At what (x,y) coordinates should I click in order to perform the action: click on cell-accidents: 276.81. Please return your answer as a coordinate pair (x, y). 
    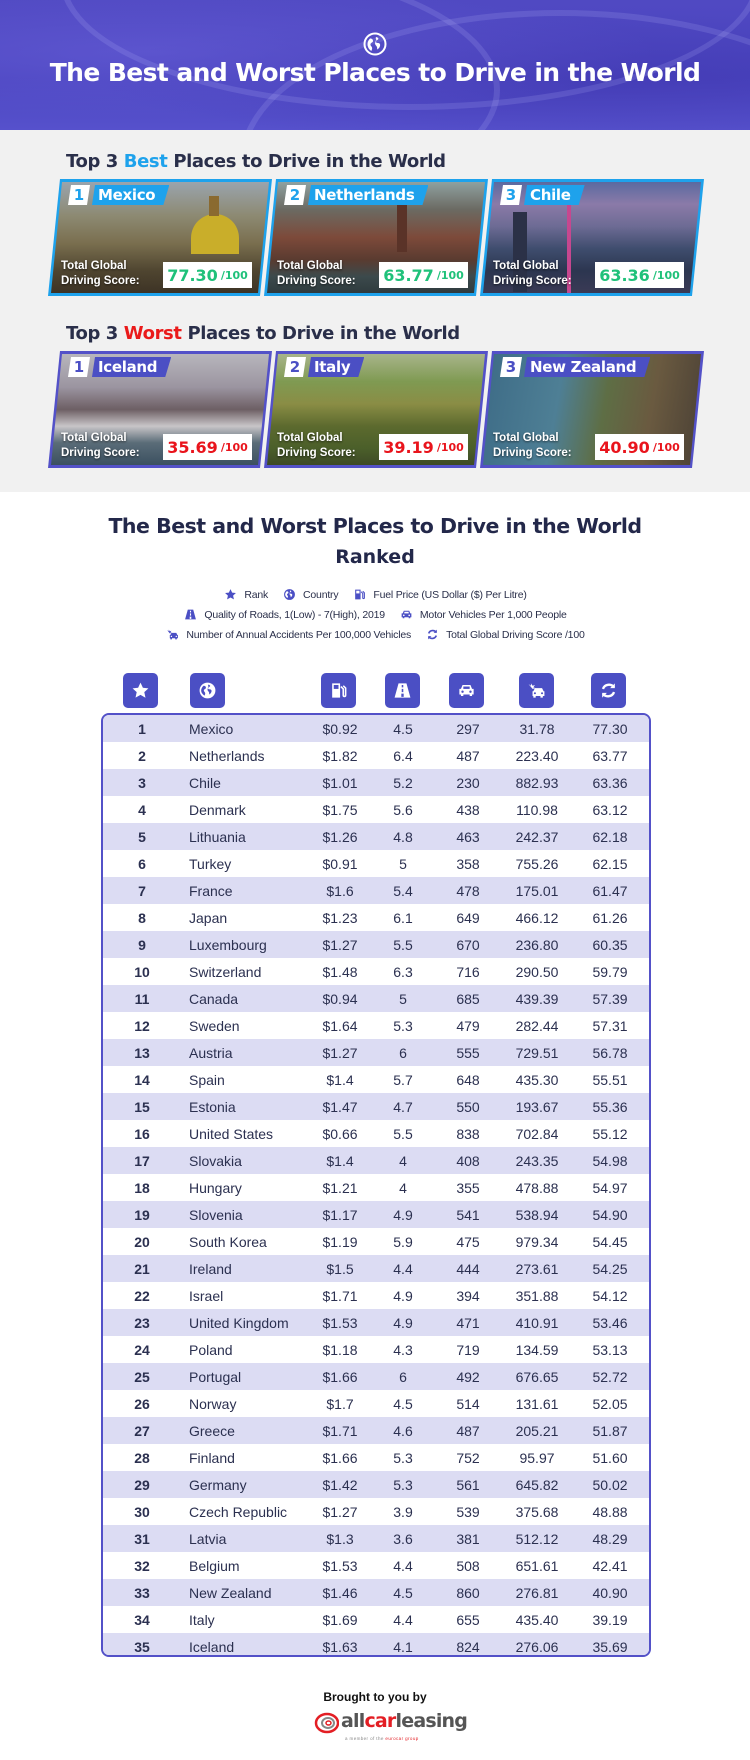
    Looking at the image, I should click on (537, 1592).